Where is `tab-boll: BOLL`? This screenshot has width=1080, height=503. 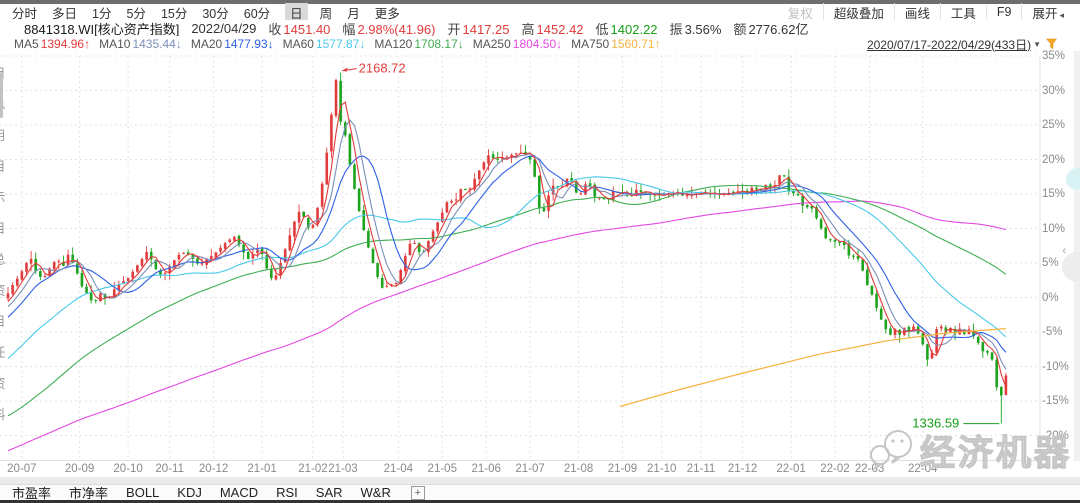 tab-boll: BOLL is located at coordinates (143, 492).